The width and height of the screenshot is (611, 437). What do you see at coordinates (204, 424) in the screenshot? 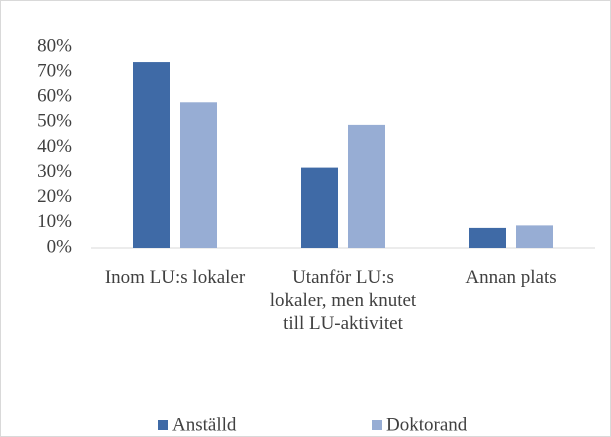
I see `legend-label: Anställd` at bounding box center [204, 424].